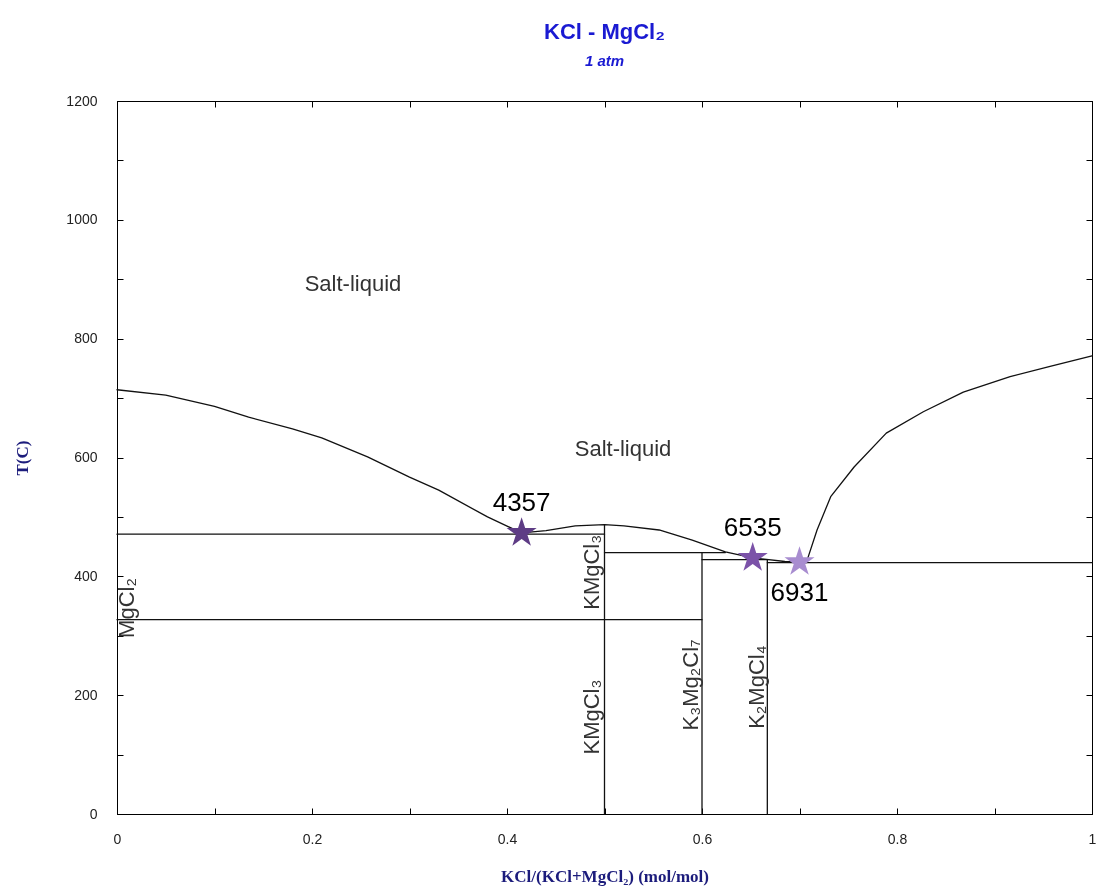  I want to click on annotation: MgCl₂, so click(127, 608).